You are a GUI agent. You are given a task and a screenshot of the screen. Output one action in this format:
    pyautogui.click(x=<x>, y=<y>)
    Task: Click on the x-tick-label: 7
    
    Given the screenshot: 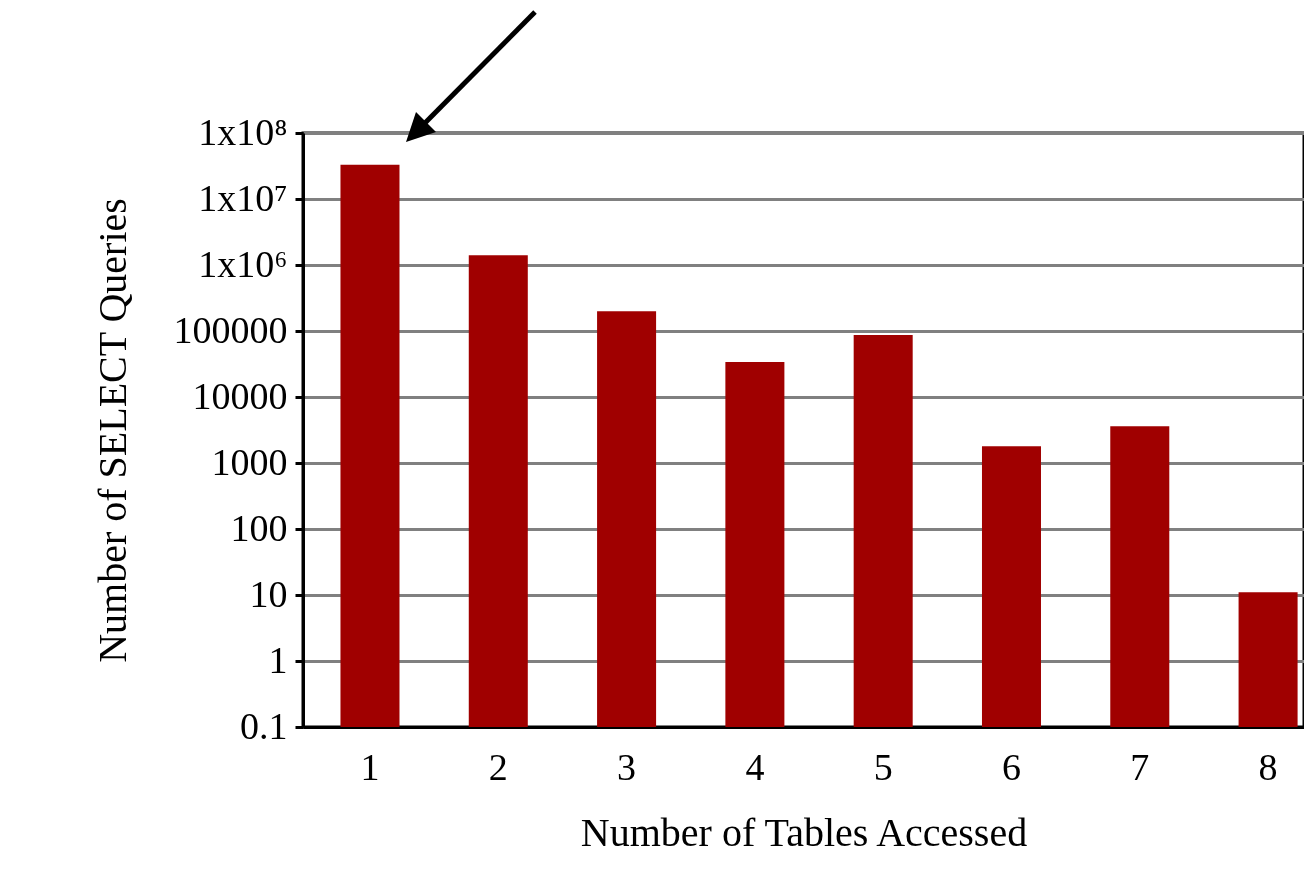 What is the action you would take?
    pyautogui.click(x=1140, y=766)
    